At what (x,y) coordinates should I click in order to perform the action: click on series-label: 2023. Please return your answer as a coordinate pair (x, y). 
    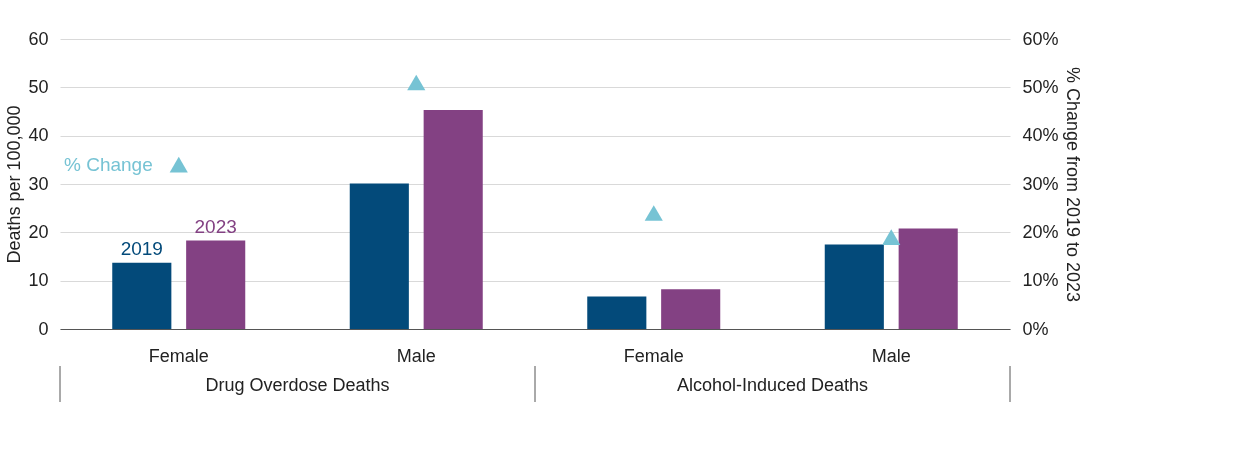
    Looking at the image, I should click on (215, 226).